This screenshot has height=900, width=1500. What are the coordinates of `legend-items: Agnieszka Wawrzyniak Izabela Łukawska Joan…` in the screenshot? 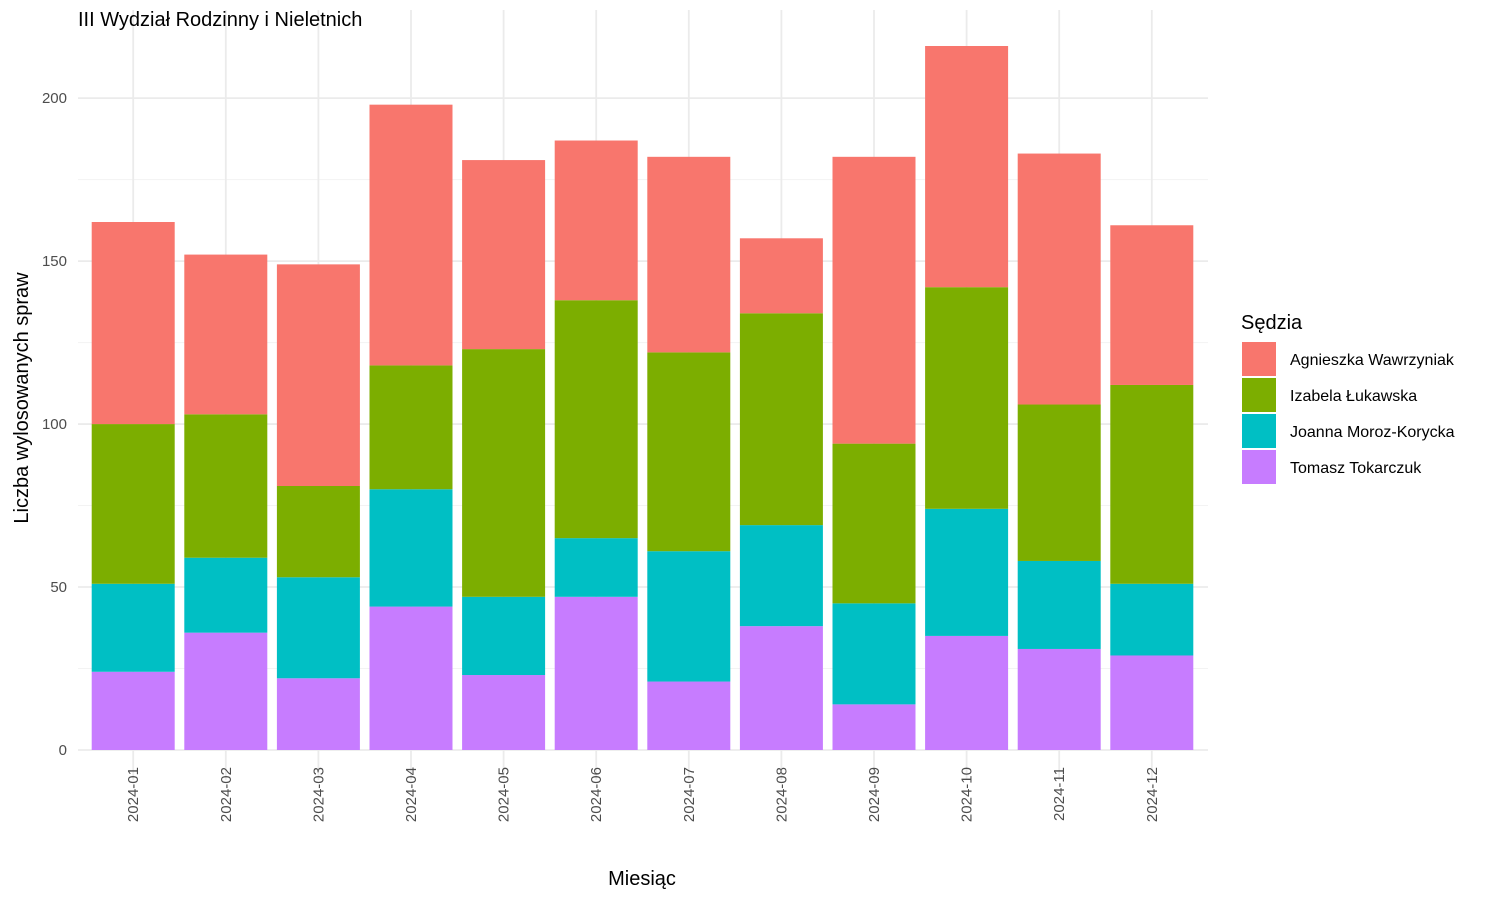 It's located at (1348, 413).